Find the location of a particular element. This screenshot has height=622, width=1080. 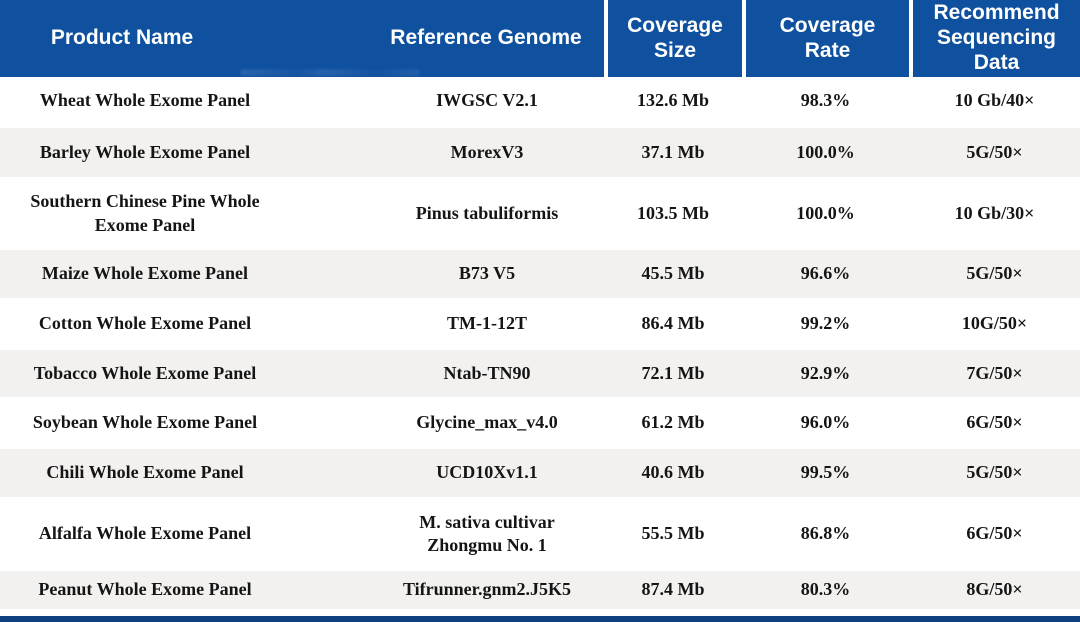

reference-genome-cell: MorexV3 is located at coordinates (487, 151).